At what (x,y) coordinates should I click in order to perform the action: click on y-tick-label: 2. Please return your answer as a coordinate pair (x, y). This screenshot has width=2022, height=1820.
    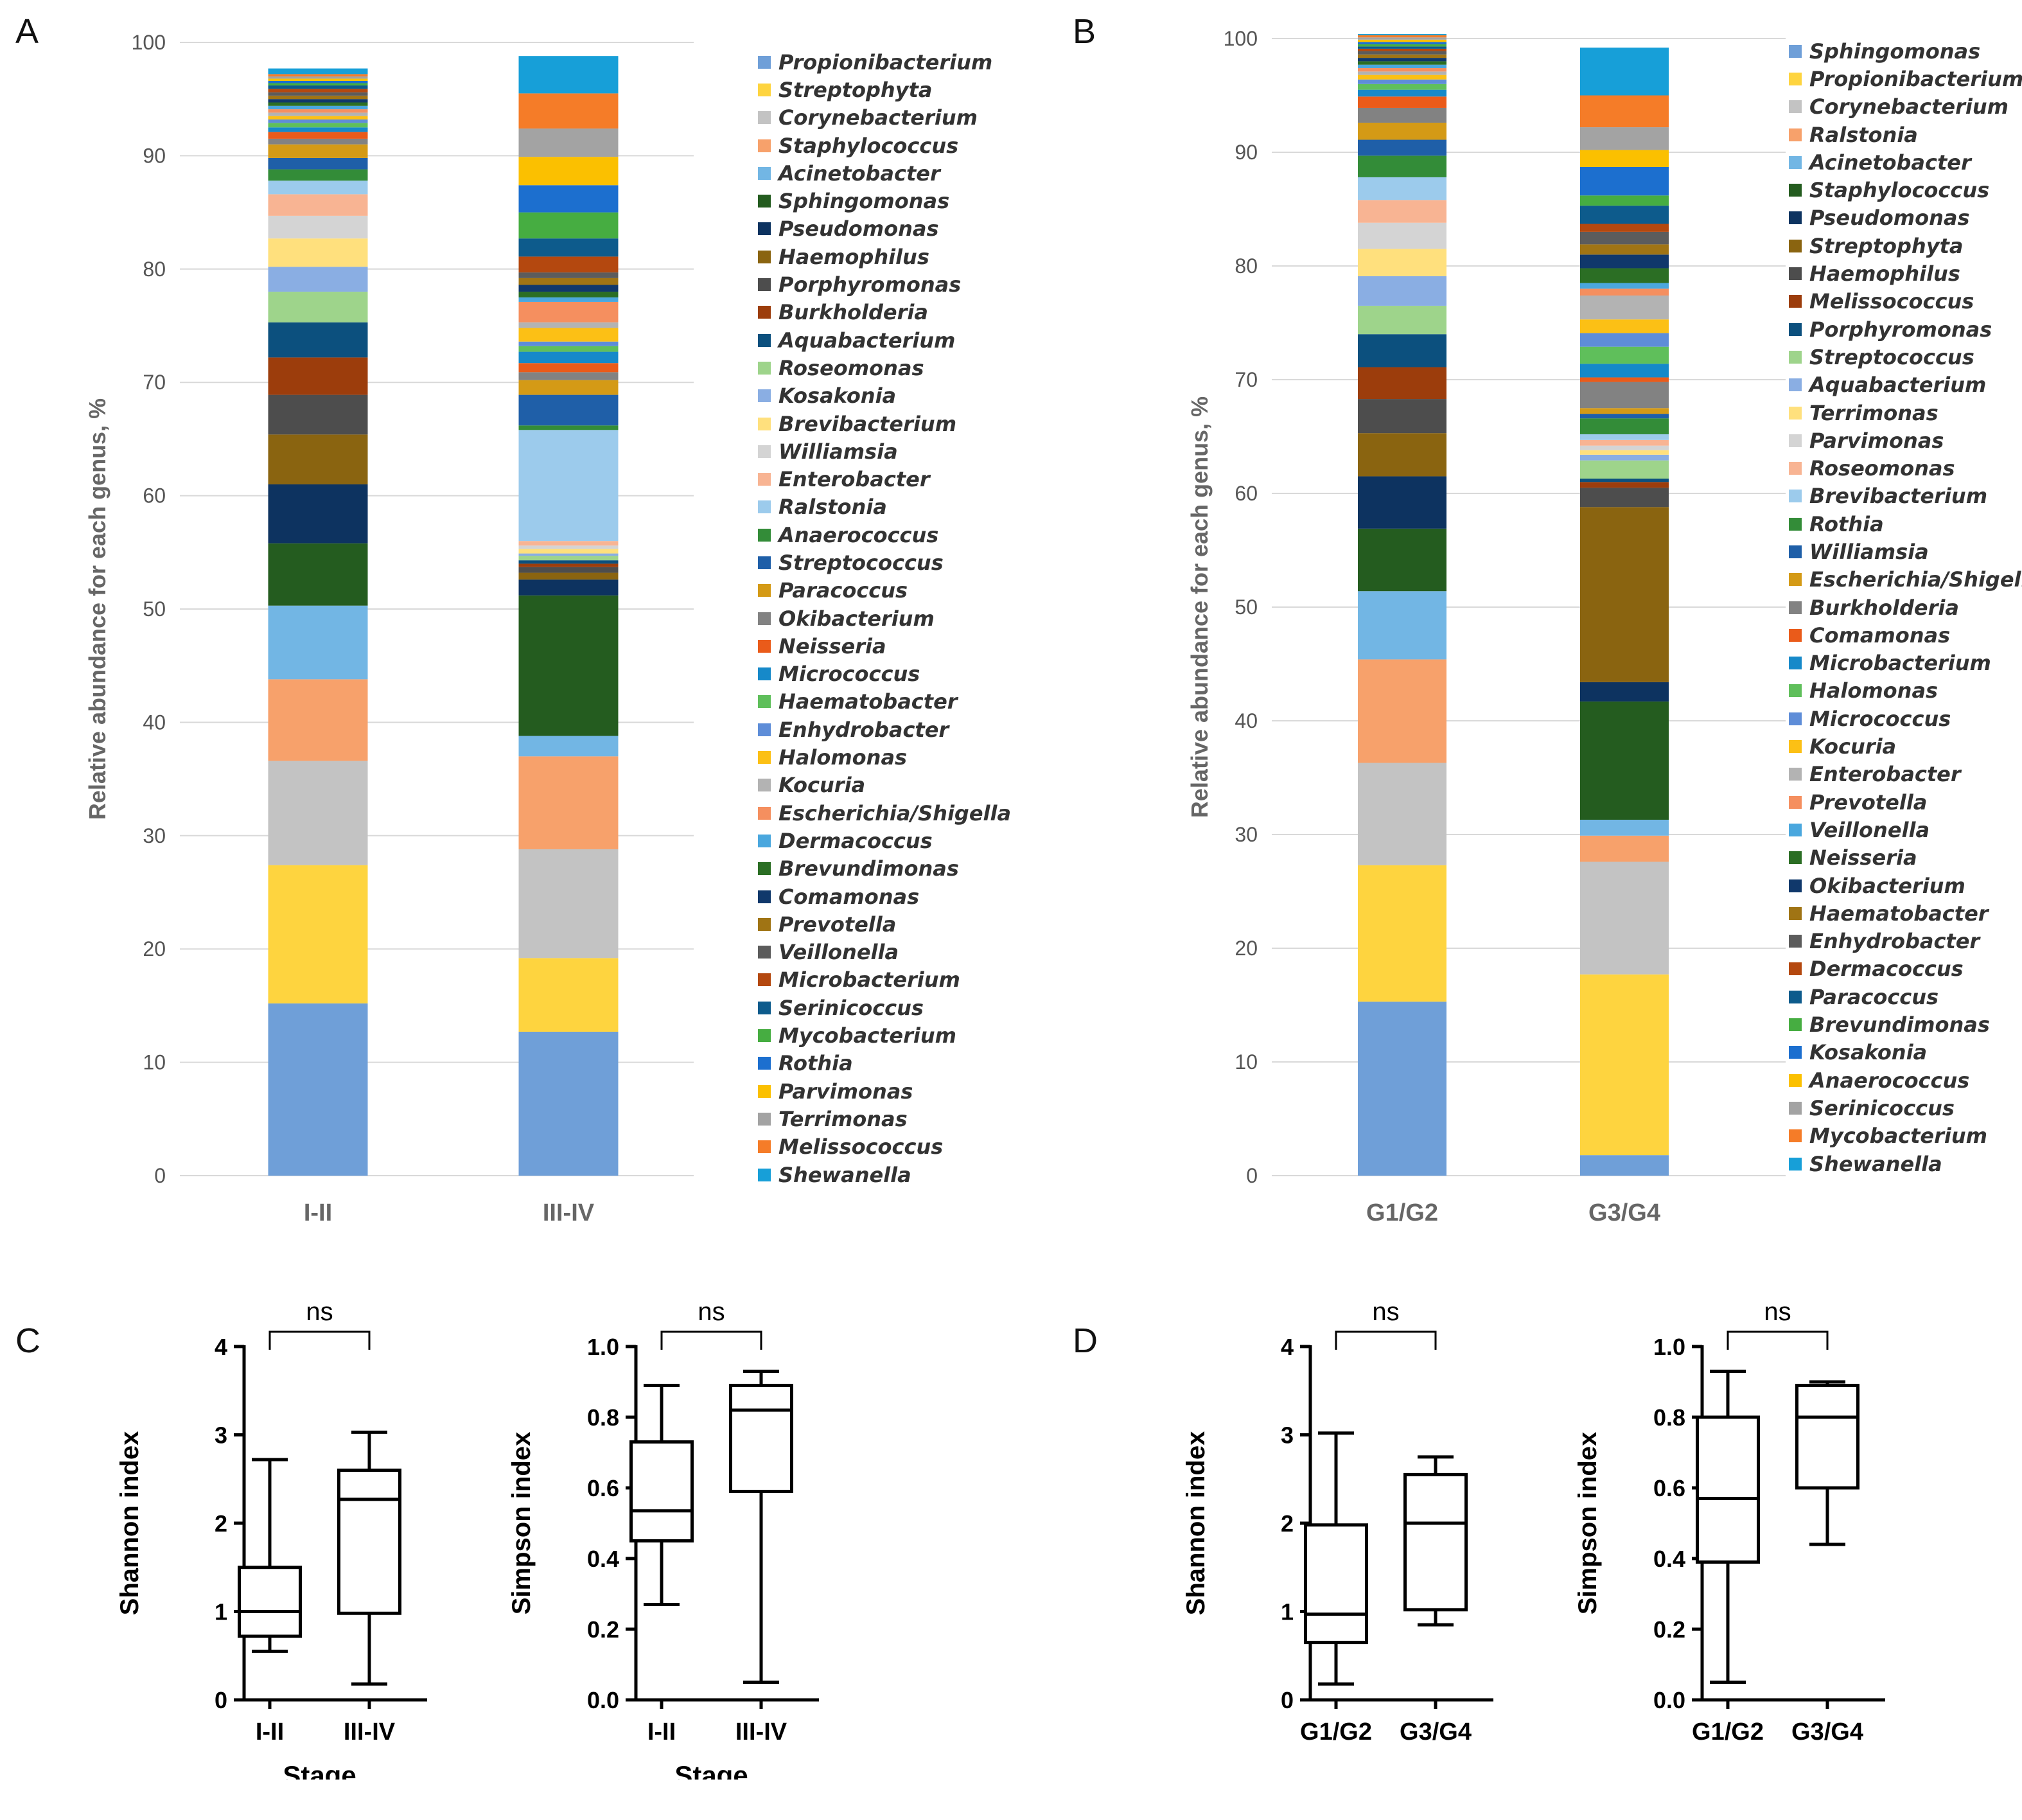
    Looking at the image, I should click on (221, 1523).